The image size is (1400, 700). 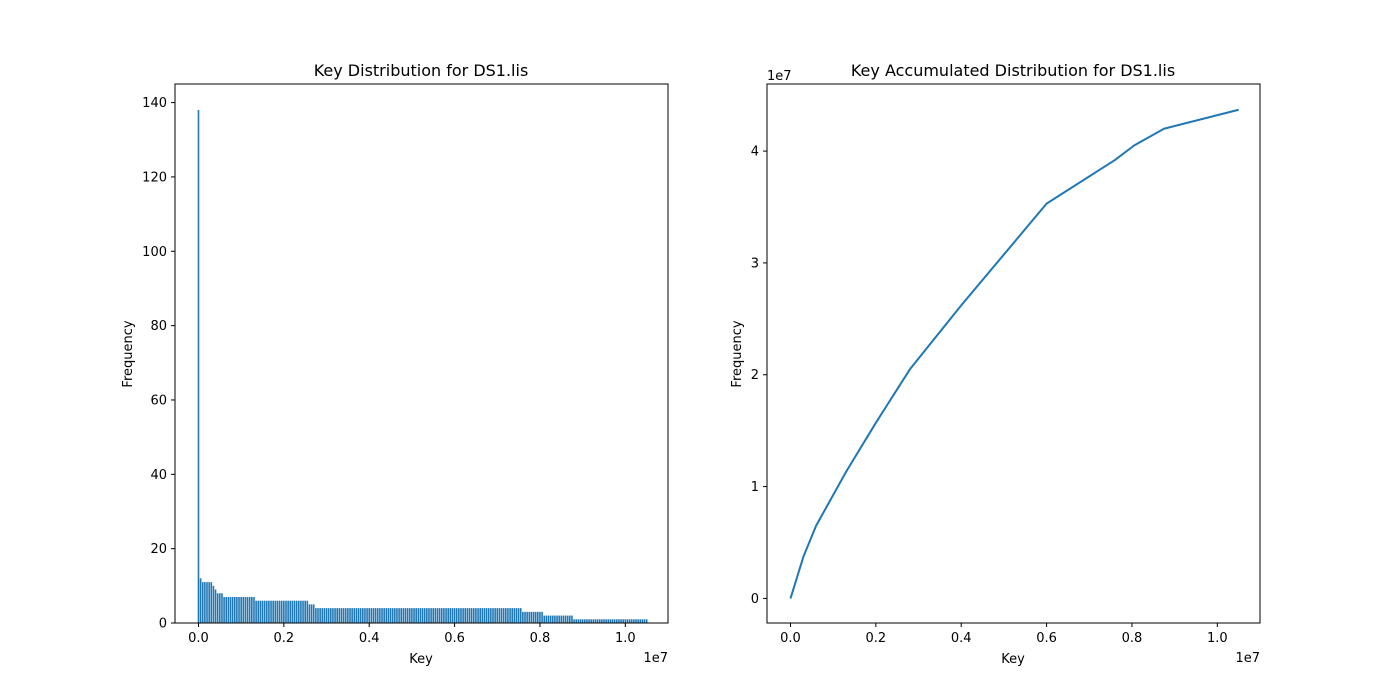 What do you see at coordinates (369, 638) in the screenshot?
I see `x-tick-label: 0.4` at bounding box center [369, 638].